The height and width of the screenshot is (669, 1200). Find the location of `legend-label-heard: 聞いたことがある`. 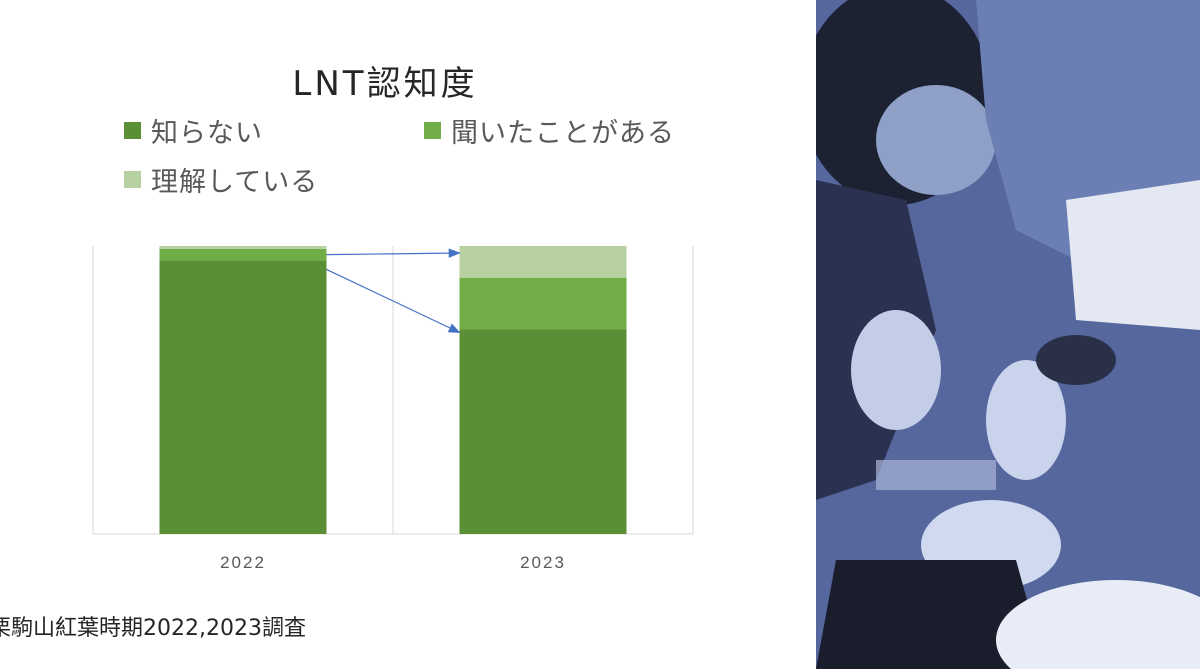

legend-label-heard: 聞いたことがある is located at coordinates (563, 133).